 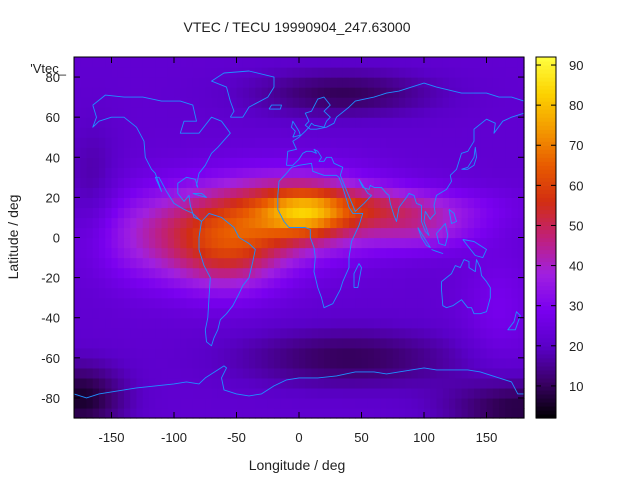 I want to click on coastline, so click(x=243, y=94).